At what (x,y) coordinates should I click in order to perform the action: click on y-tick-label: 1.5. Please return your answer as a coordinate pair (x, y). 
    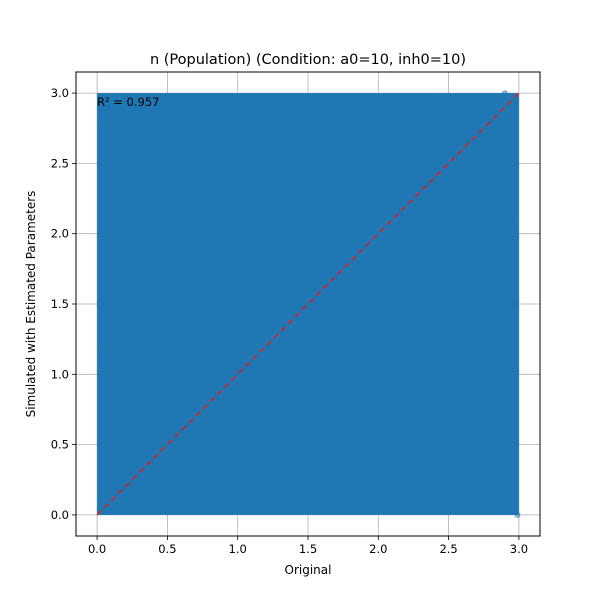
    Looking at the image, I should click on (60, 304).